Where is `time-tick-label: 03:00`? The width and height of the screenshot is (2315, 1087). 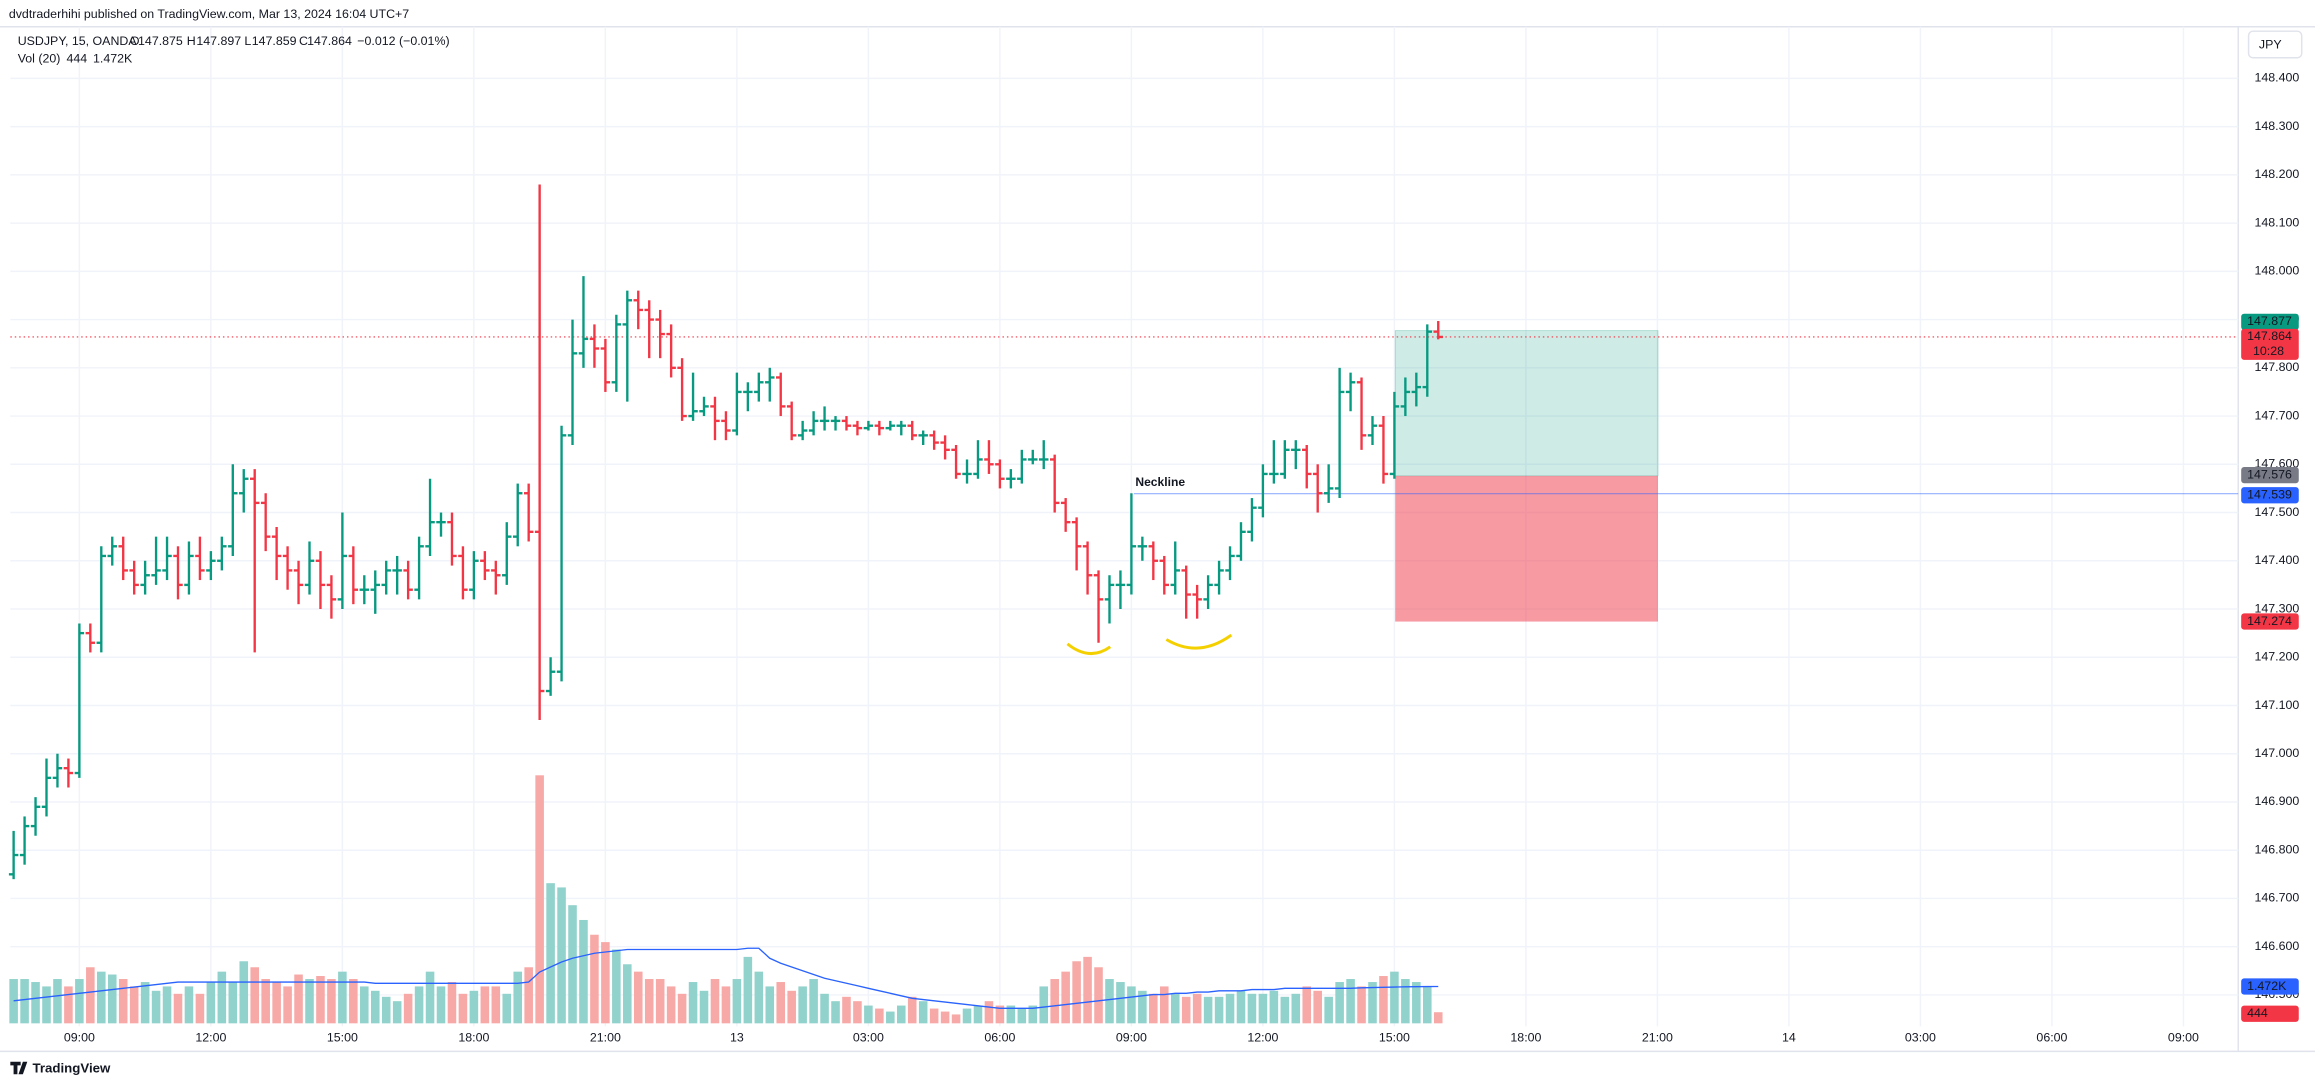
time-tick-label: 03:00 is located at coordinates (868, 1037).